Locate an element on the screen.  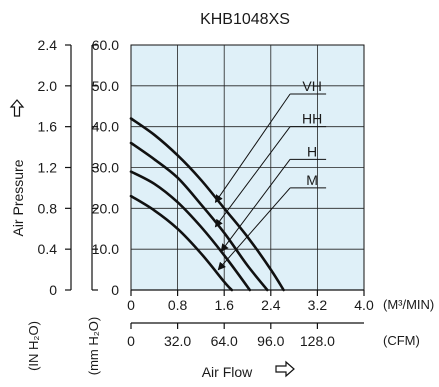
y2-tick-label: 1.2 is located at coordinates (48, 168).